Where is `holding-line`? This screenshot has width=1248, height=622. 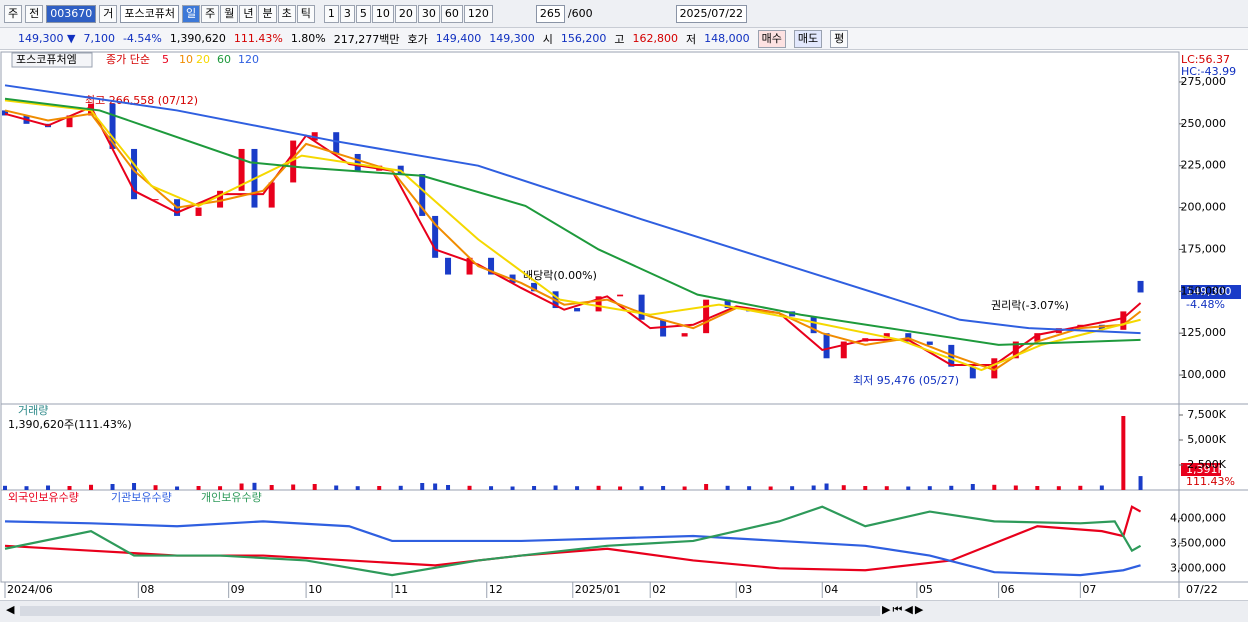
holding-line is located at coordinates (572, 548).